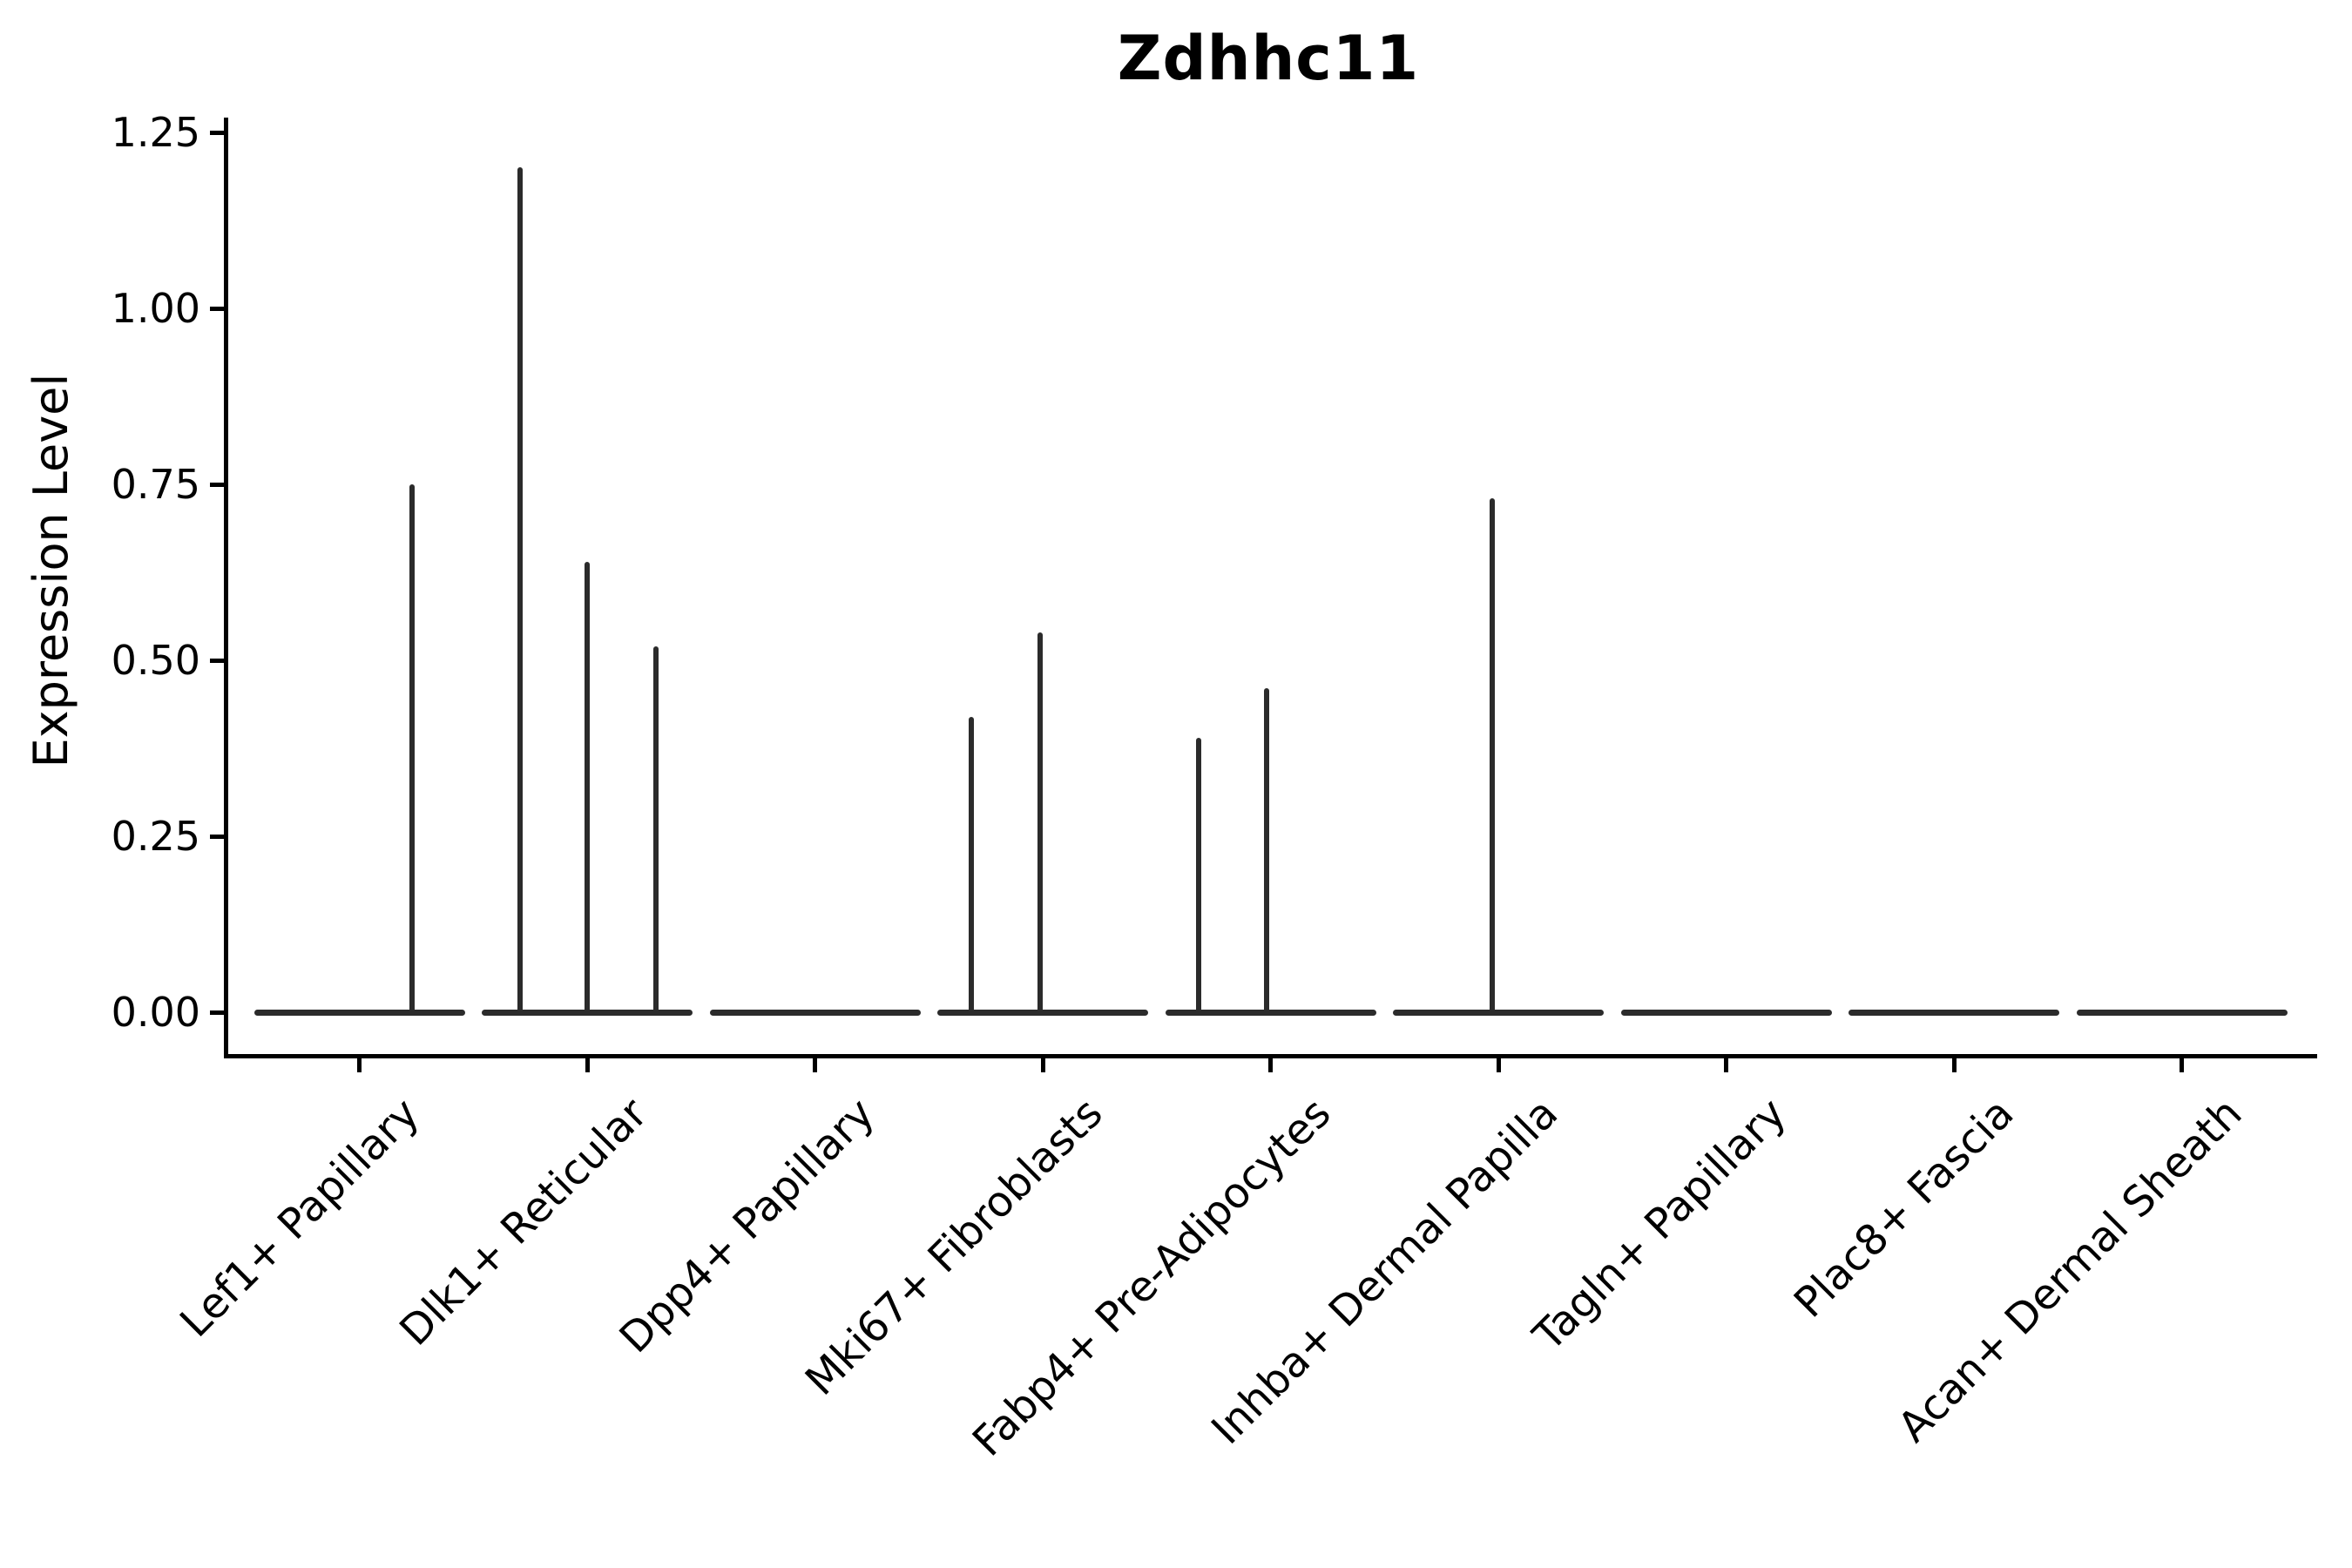  I want to click on x-tick-label: Tagln+ Papillary, so click(1660, 1225).